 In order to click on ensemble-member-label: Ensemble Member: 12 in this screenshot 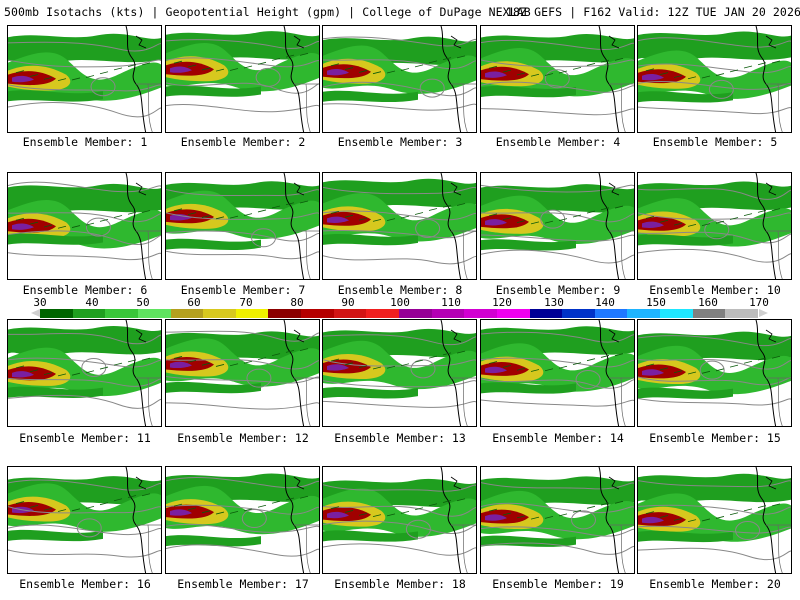, I will do `click(243, 438)`.